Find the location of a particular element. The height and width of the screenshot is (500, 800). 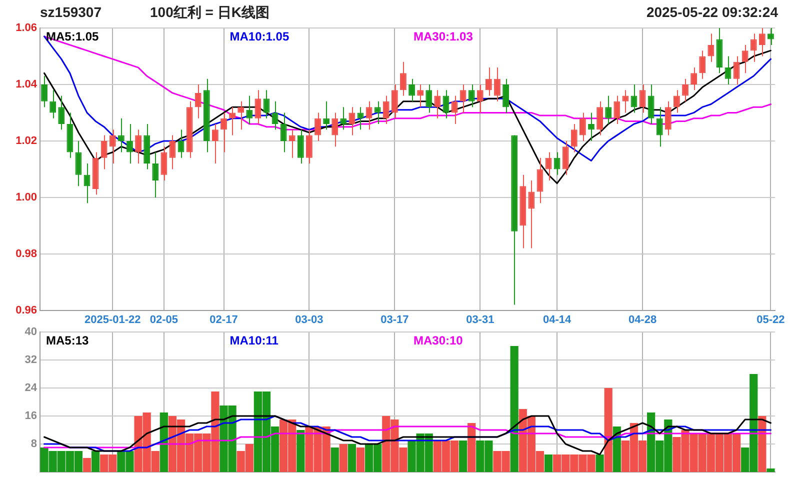

x-tick-label: 02-05 is located at coordinates (164, 320).